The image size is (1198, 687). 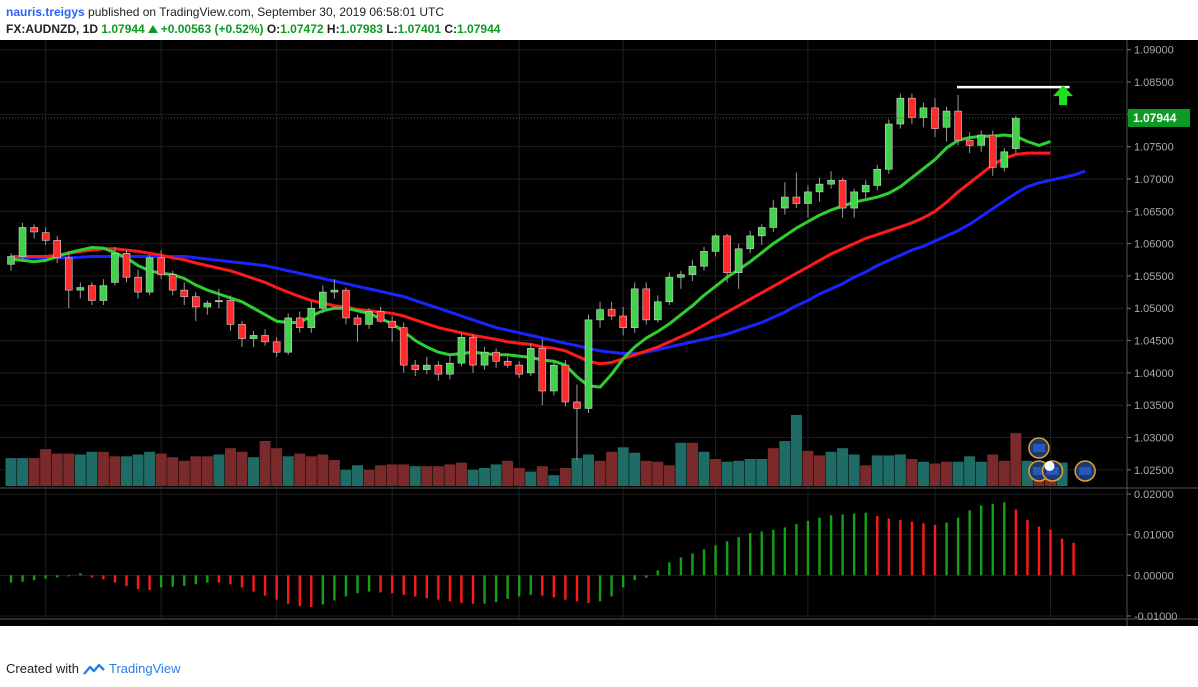 I want to click on price-tick-label: 1.07500, so click(x=1154, y=148).